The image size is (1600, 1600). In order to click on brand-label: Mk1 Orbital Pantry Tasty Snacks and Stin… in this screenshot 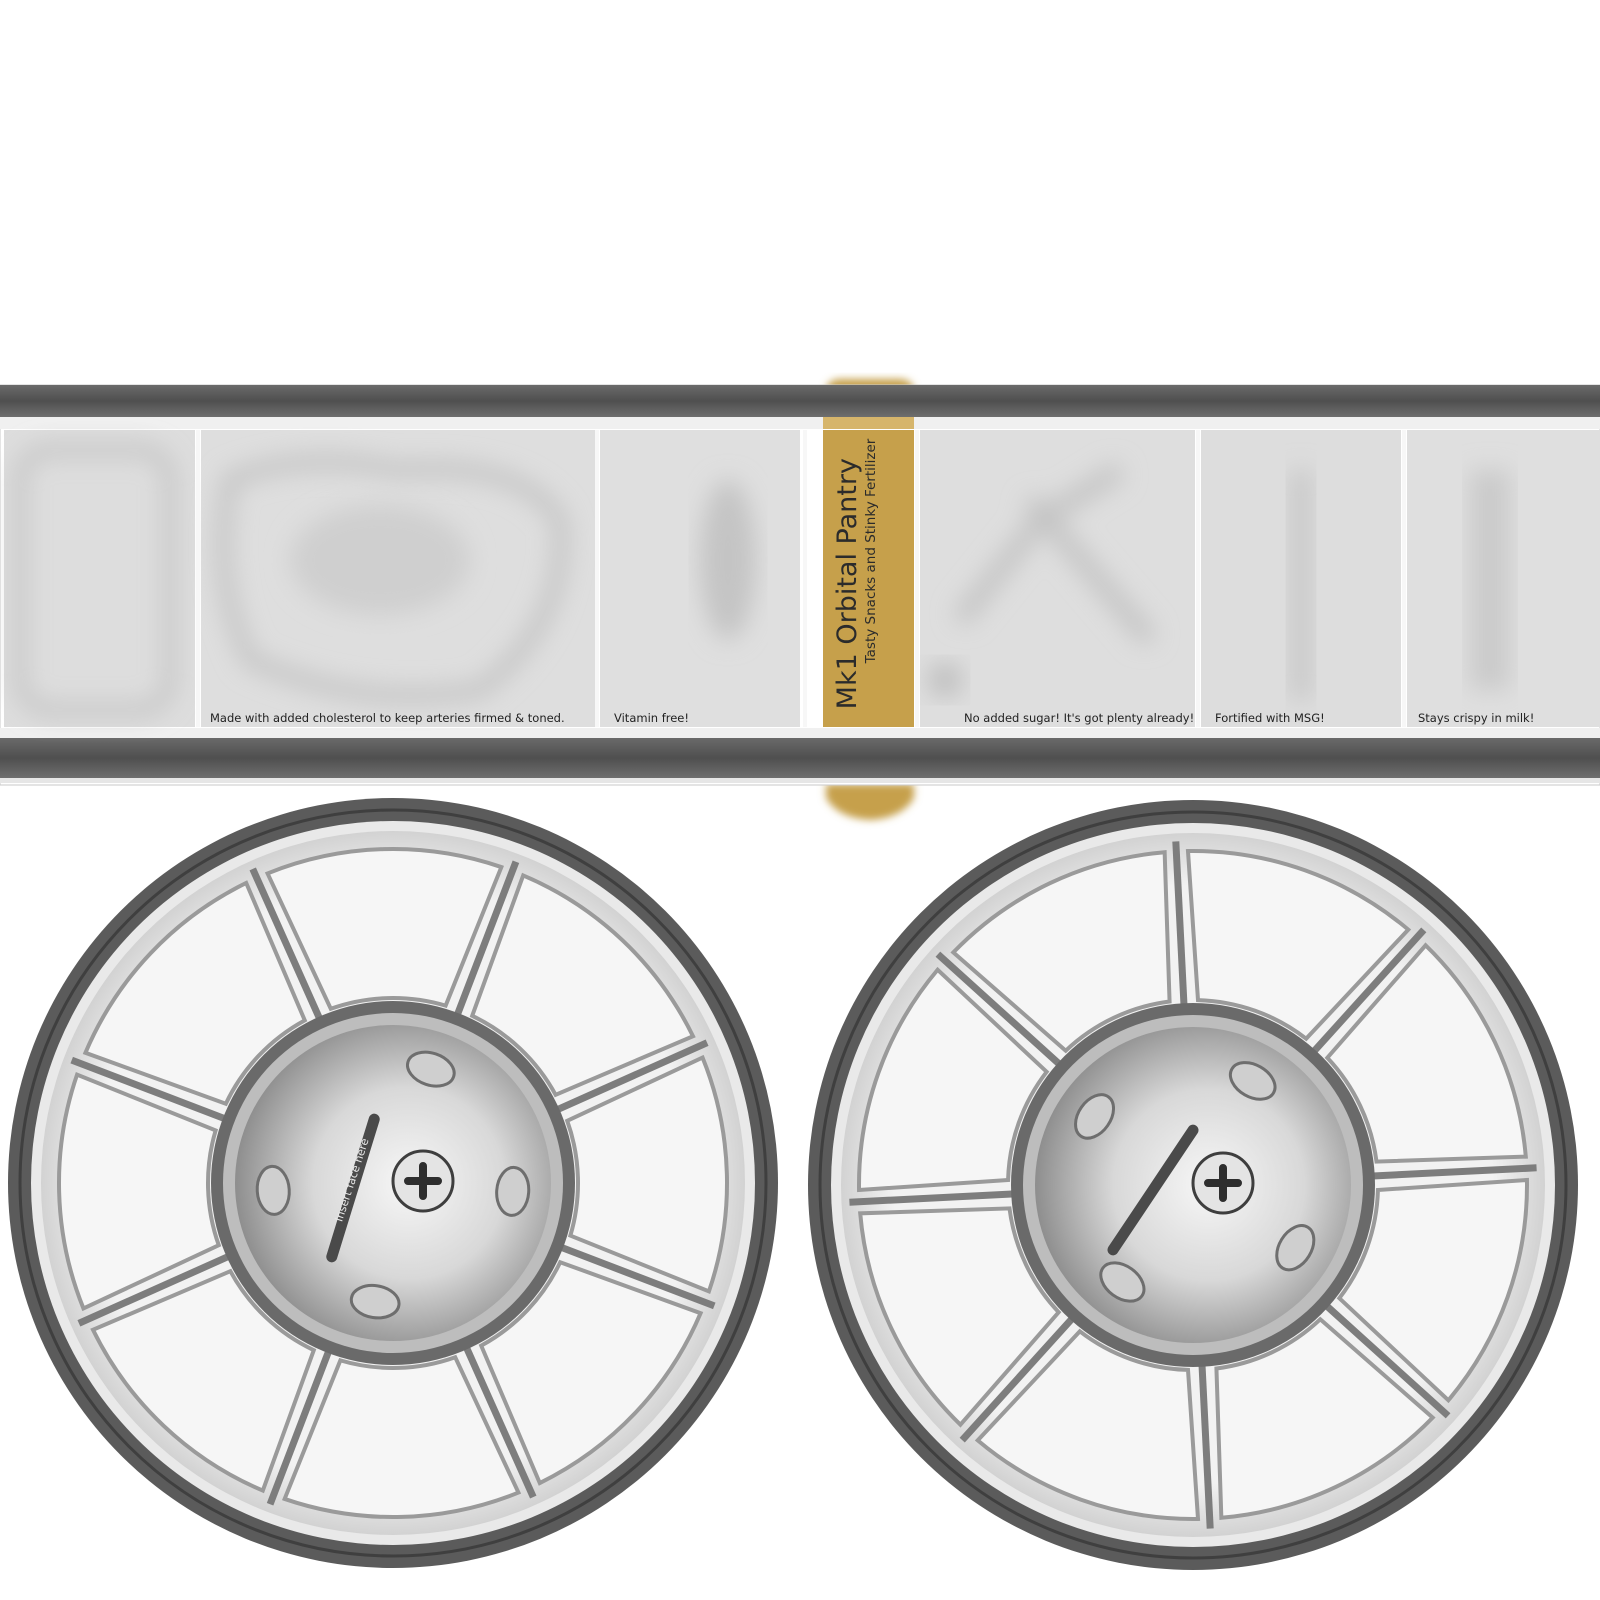, I will do `click(855, 574)`.